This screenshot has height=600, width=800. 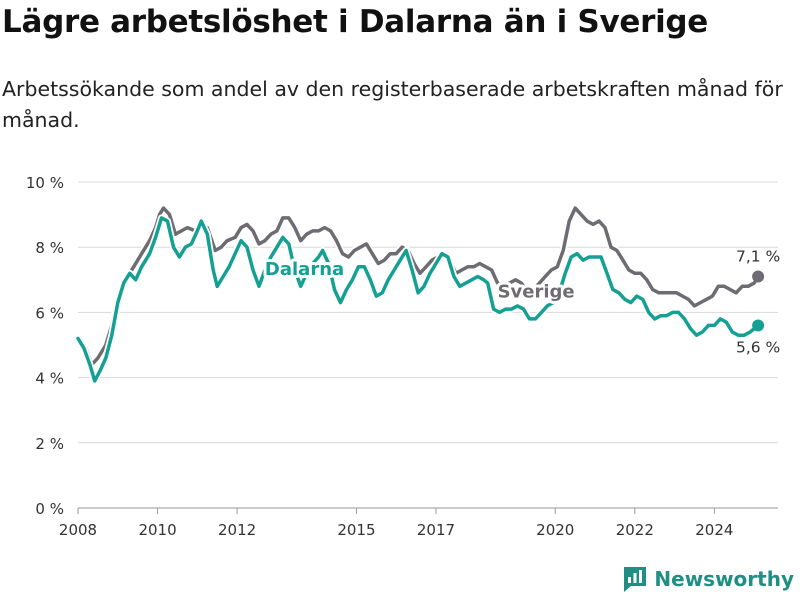 What do you see at coordinates (555, 530) in the screenshot?
I see `x-tick-label: 2020` at bounding box center [555, 530].